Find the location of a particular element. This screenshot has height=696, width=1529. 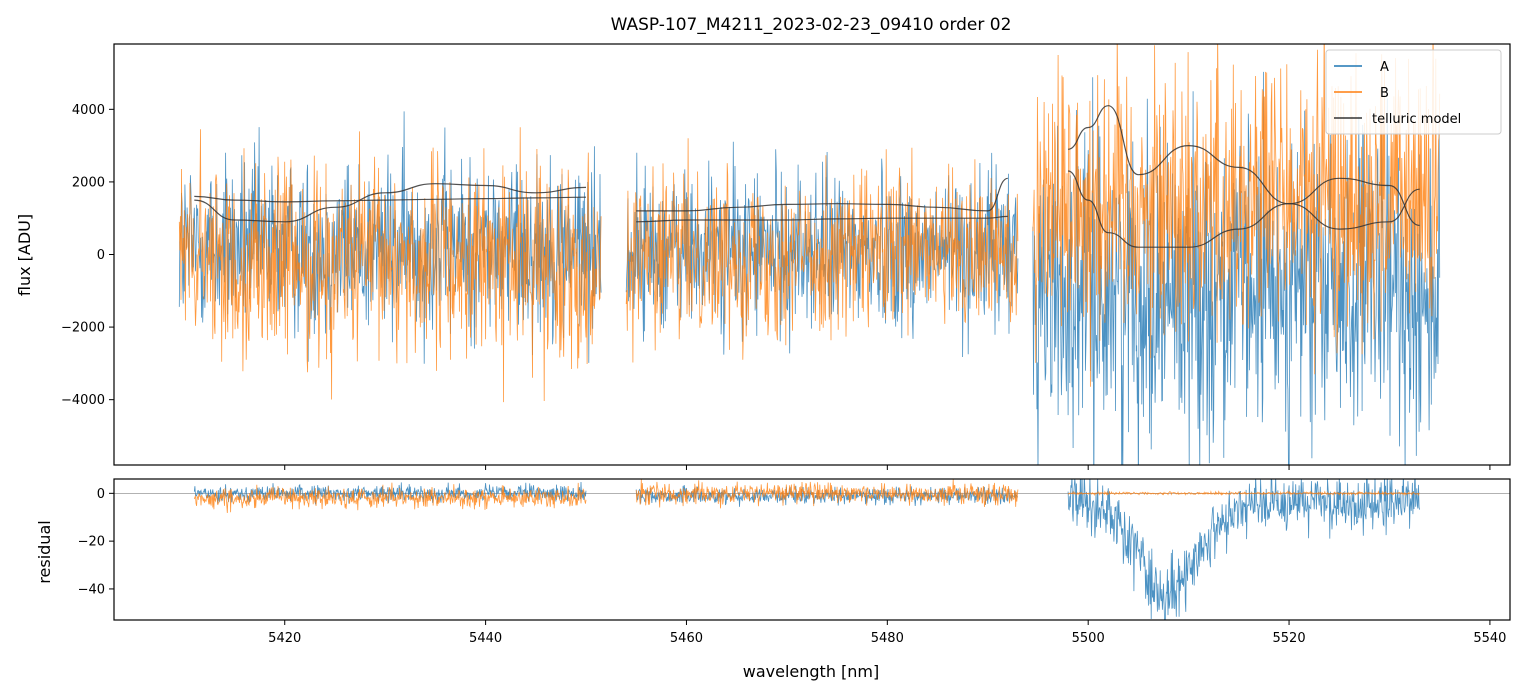

x-tick-label: 5500 is located at coordinates (1088, 638).